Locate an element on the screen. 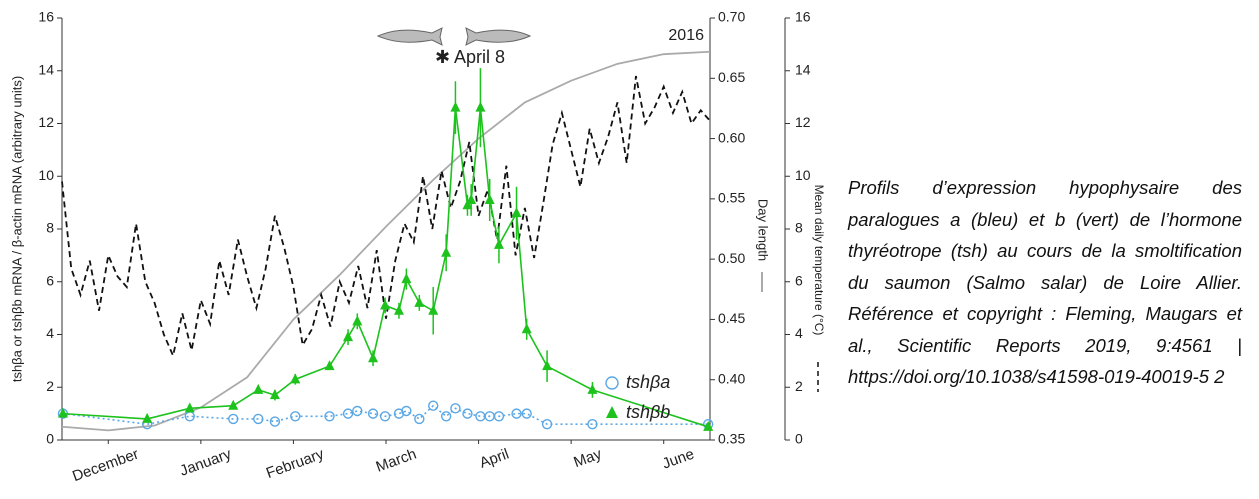 The height and width of the screenshot is (499, 1259). y3-tick-label: 12 is located at coordinates (803, 122).